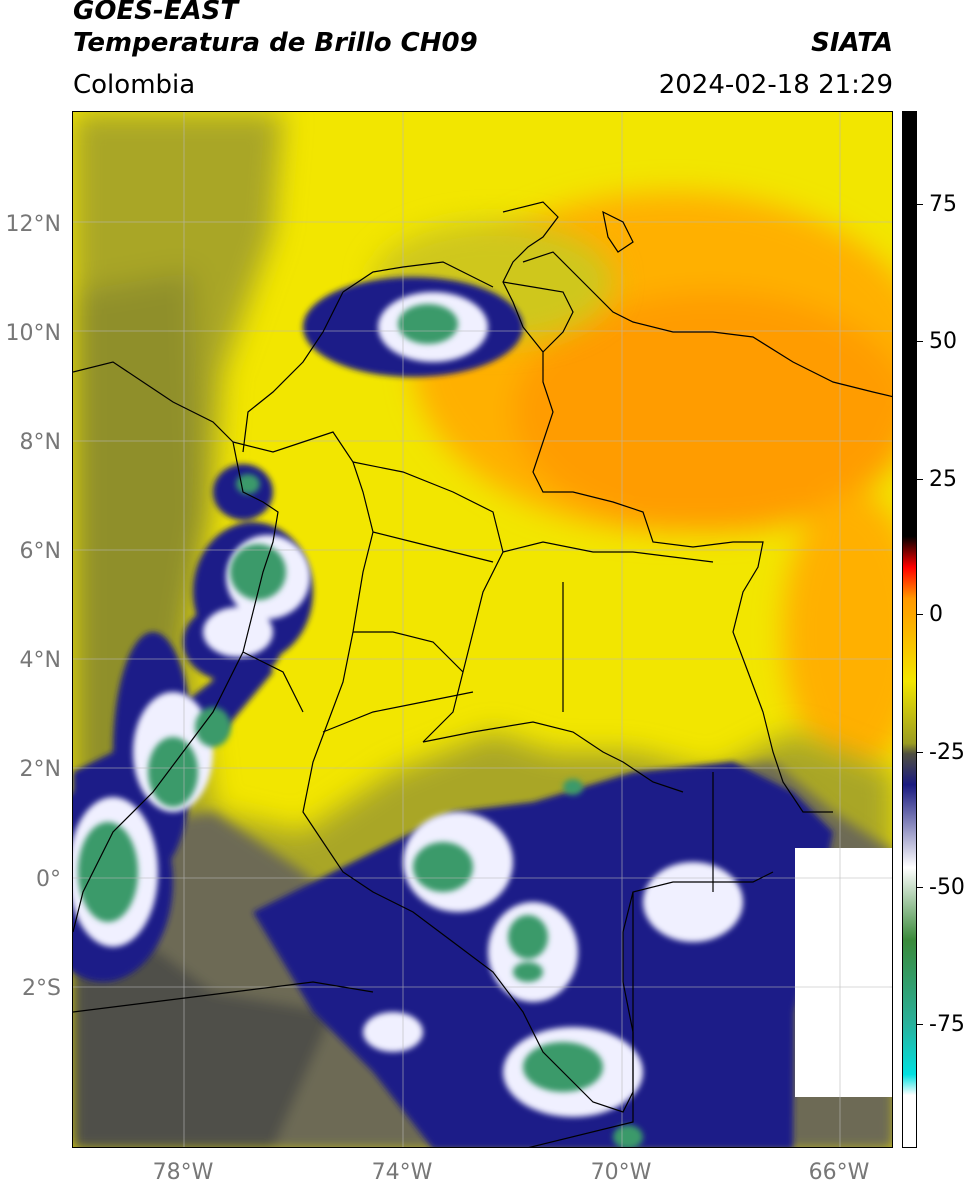  What do you see at coordinates (943, 204) in the screenshot?
I see `colorbar-label-75: 75` at bounding box center [943, 204].